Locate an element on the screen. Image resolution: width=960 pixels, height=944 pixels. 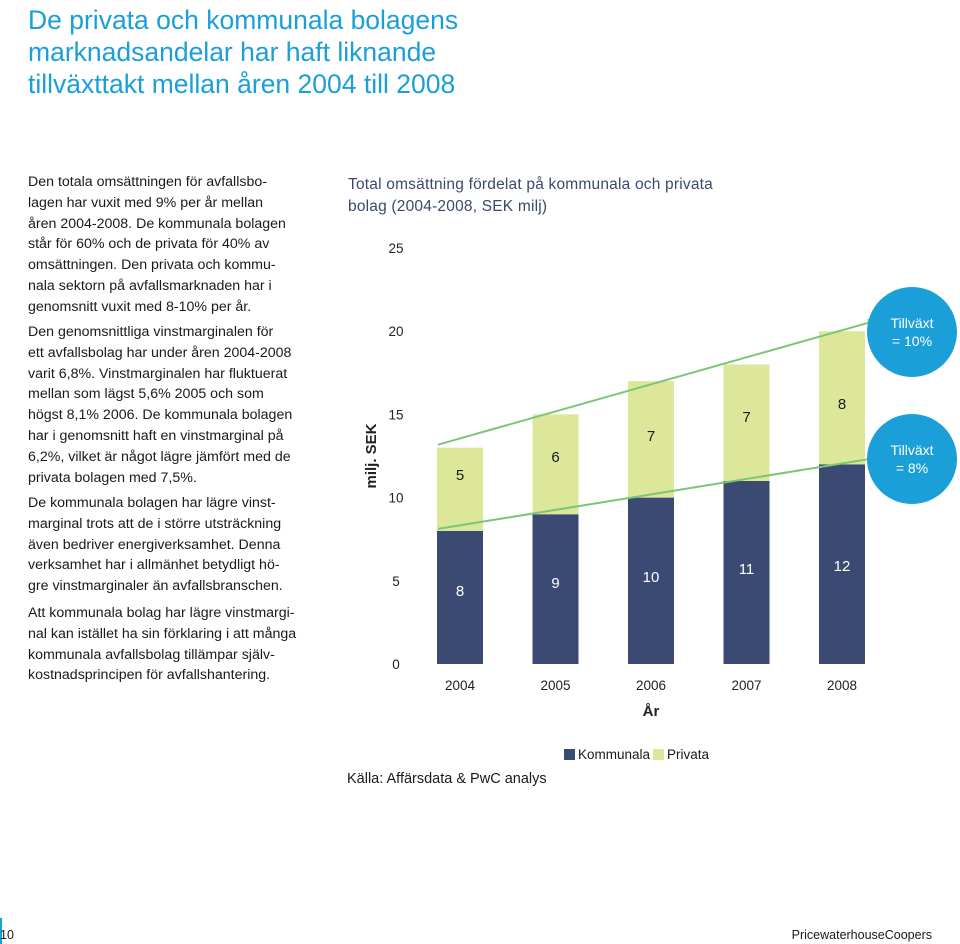
y-tick-label: 10 is located at coordinates (395, 498).